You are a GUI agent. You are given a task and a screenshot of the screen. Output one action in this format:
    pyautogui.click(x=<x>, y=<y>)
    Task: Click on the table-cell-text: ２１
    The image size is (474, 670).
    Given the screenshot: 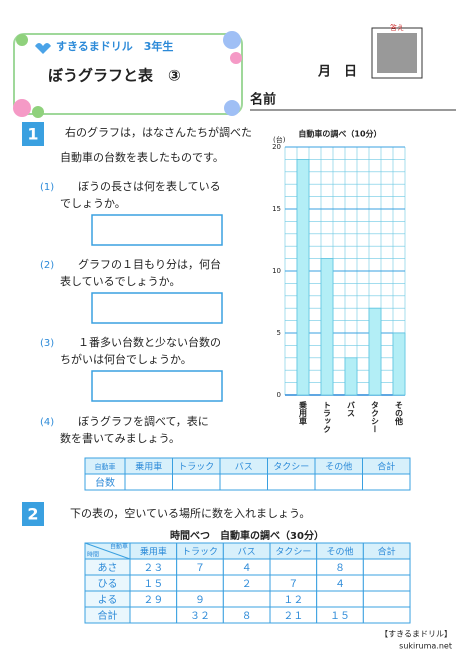 What is the action you would take?
    pyautogui.click(x=293, y=616)
    